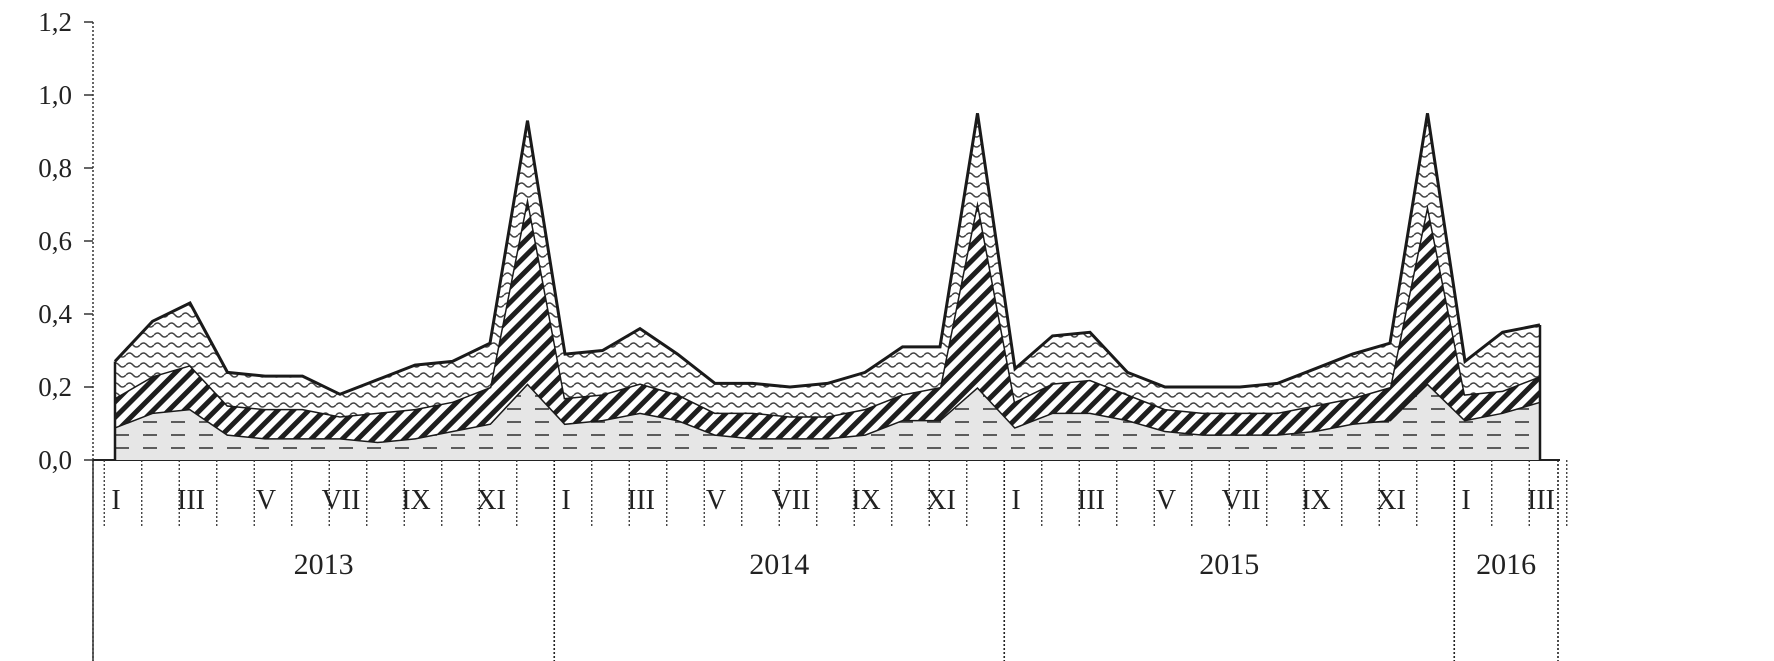 Image resolution: width=1774 pixels, height=661 pixels. I want to click on y-tick-label: 0,6, so click(55, 241).